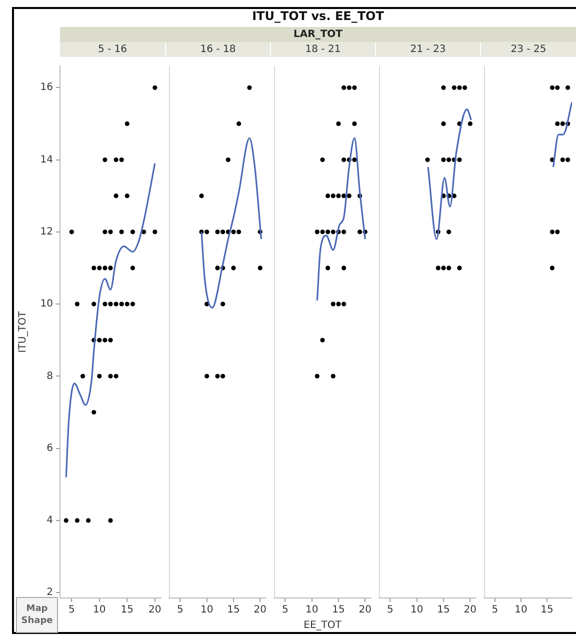 The image size is (576, 640). What do you see at coordinates (49, 448) in the screenshot?
I see `y-tick-label: 6` at bounding box center [49, 448].